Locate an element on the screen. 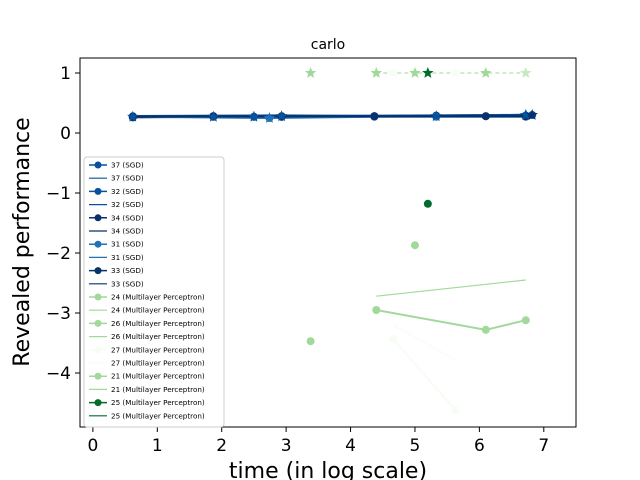 The image size is (640, 480). y-tick-label: 0 is located at coordinates (65, 134).